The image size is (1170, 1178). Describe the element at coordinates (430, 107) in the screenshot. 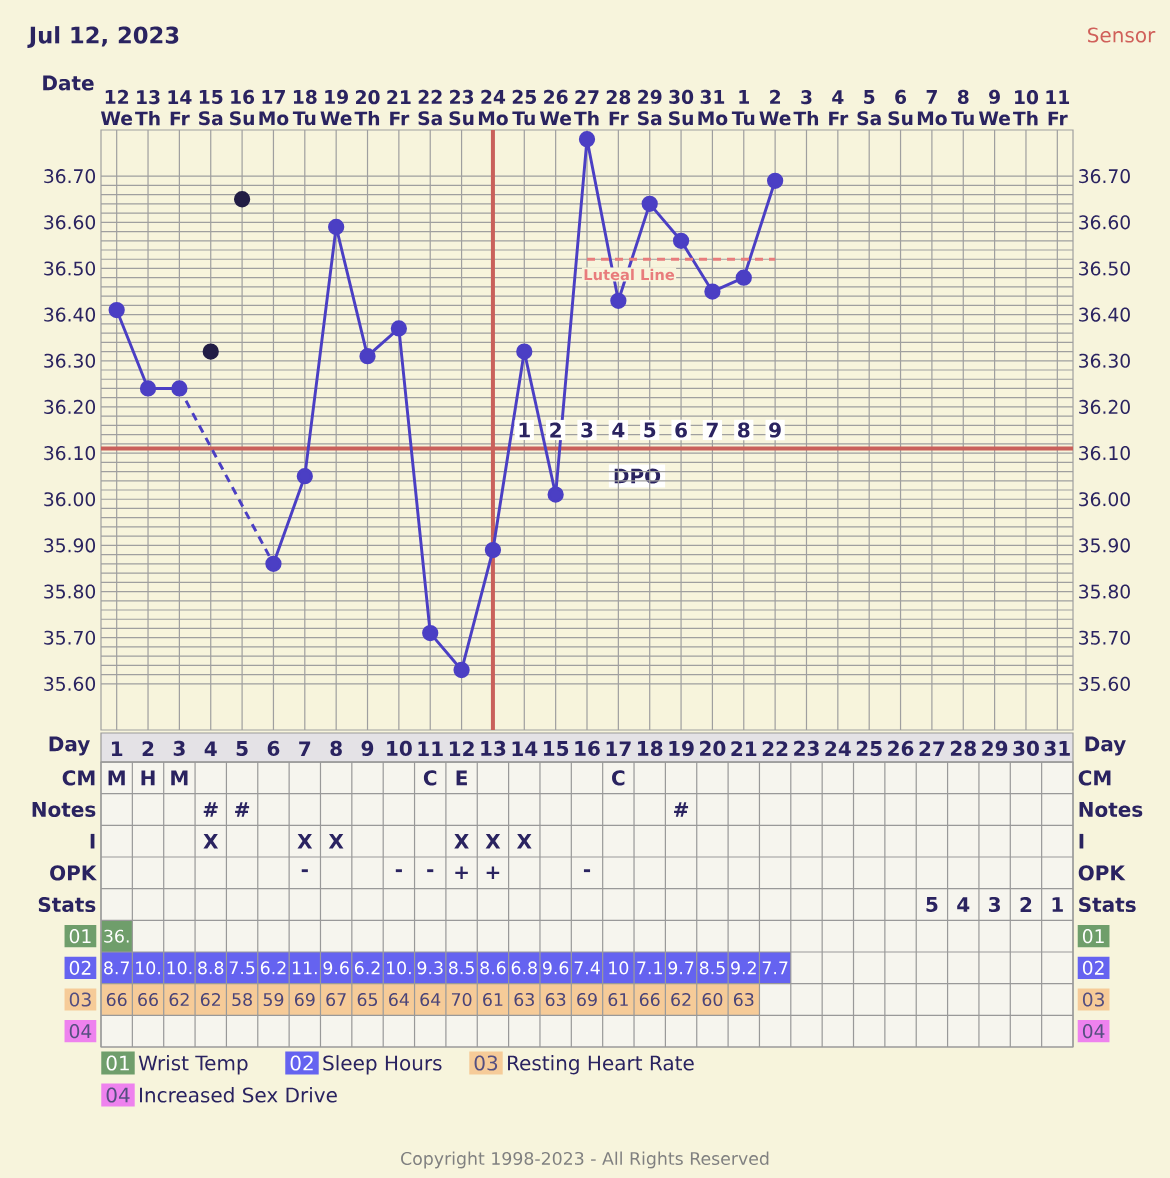

I see `x-tick-label: 22 Sa` at that location.